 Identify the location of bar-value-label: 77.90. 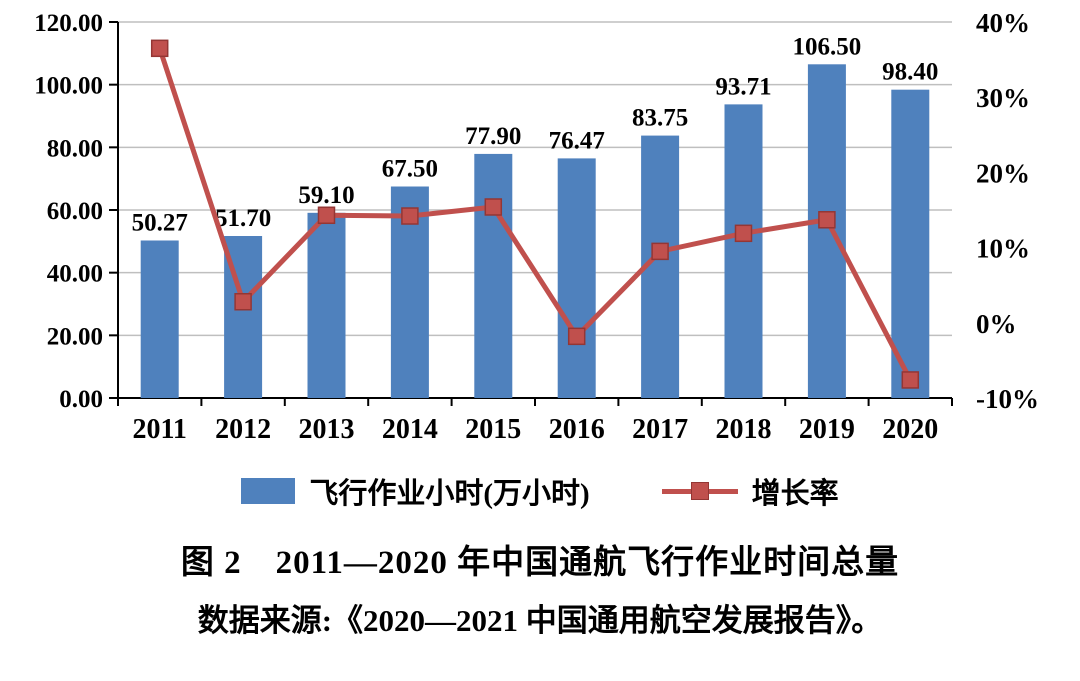
(493, 136).